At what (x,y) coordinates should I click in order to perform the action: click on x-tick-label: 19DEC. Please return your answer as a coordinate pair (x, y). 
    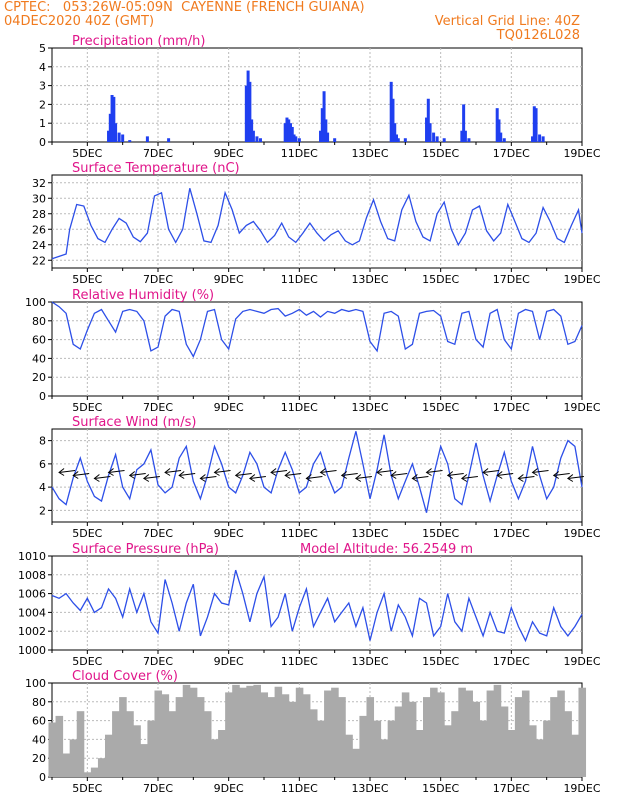
    Looking at the image, I should click on (581, 279).